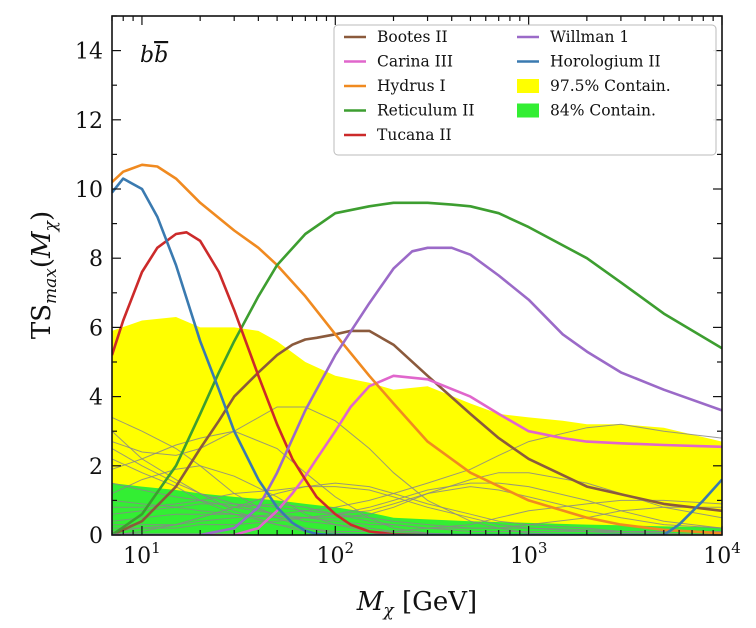 The height and width of the screenshot is (628, 756). Describe the element at coordinates (415, 62) in the screenshot. I see `legend-label: Carina III` at that location.